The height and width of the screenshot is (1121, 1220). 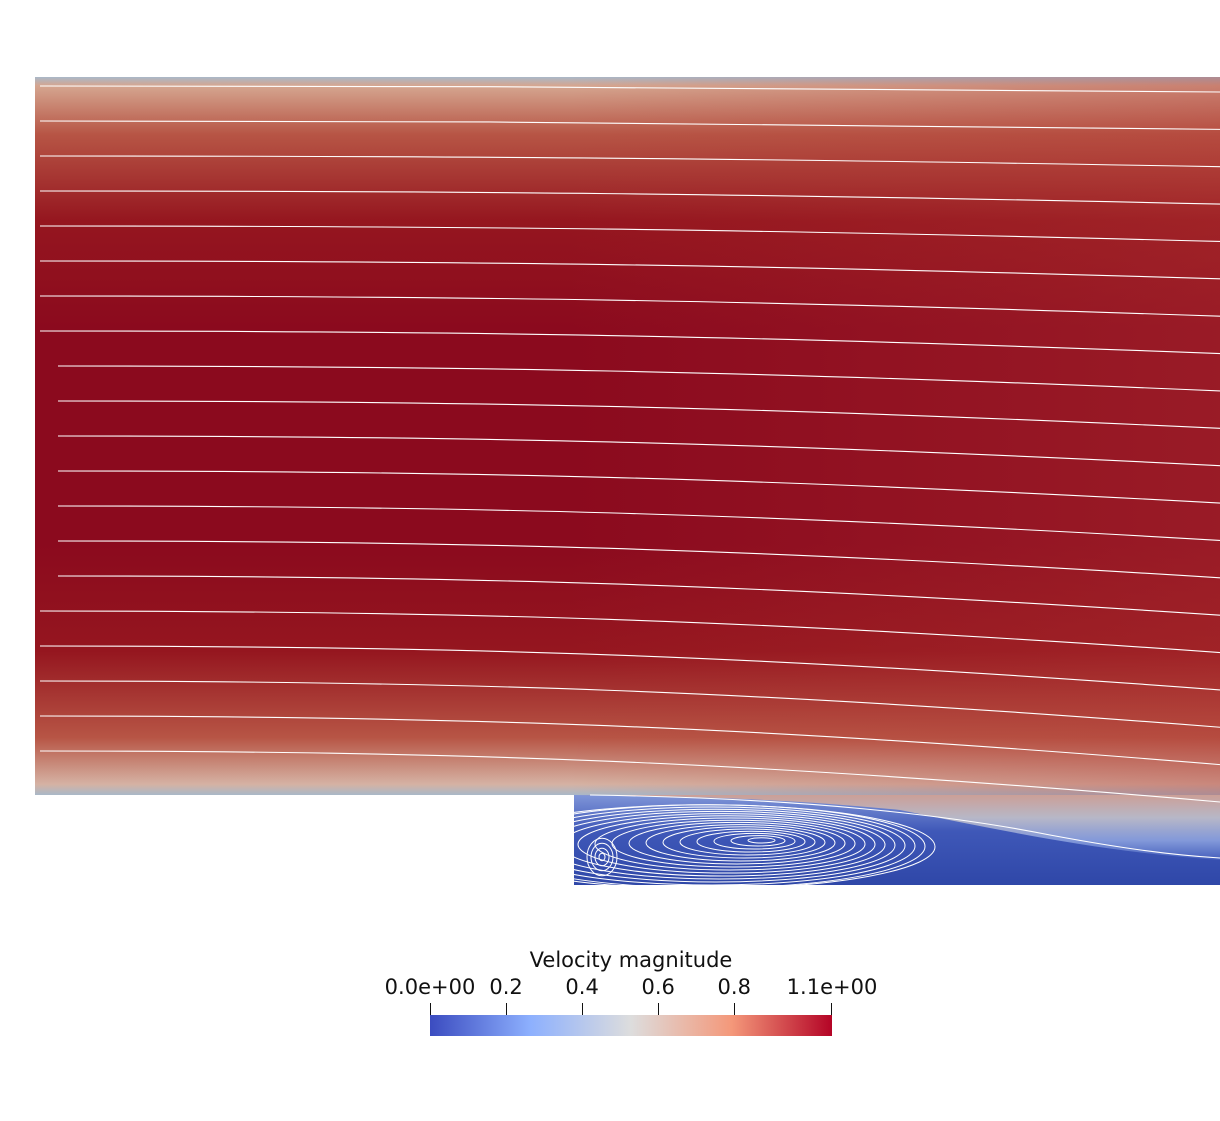 I want to click on colorbar-tick-label: 0.0e+00, so click(x=430, y=987).